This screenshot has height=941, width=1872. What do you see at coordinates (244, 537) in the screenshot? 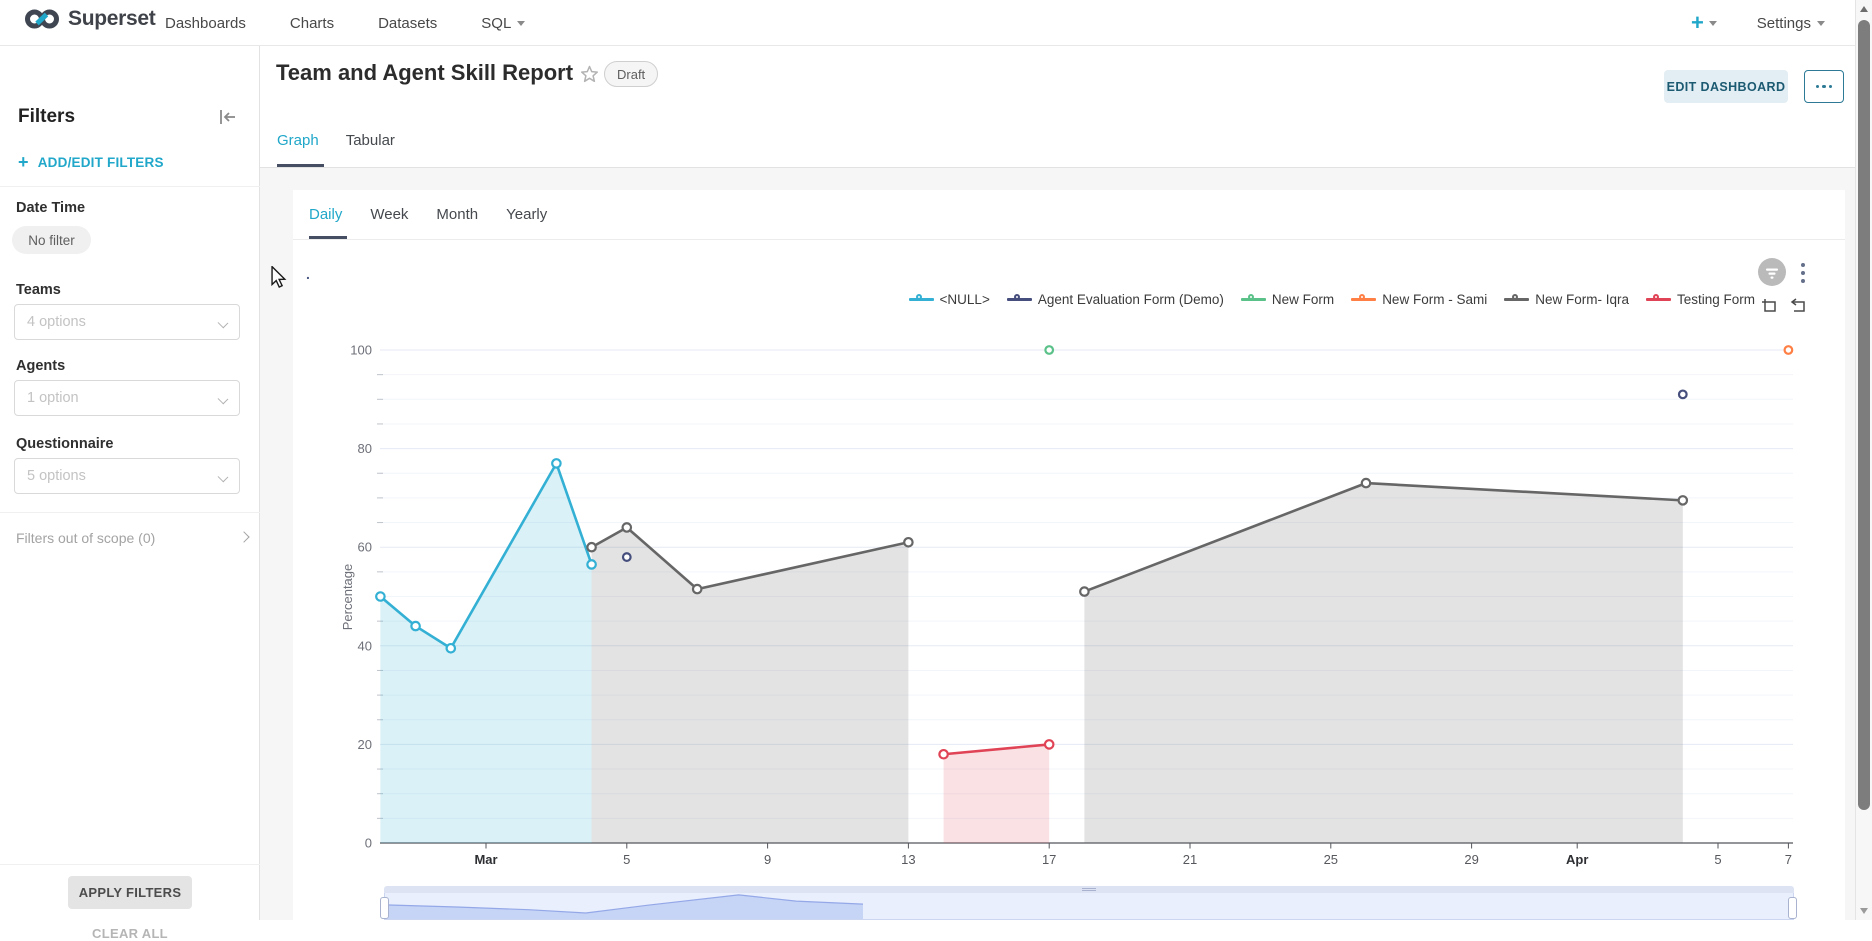
I see `chevron-right-icon` at bounding box center [244, 537].